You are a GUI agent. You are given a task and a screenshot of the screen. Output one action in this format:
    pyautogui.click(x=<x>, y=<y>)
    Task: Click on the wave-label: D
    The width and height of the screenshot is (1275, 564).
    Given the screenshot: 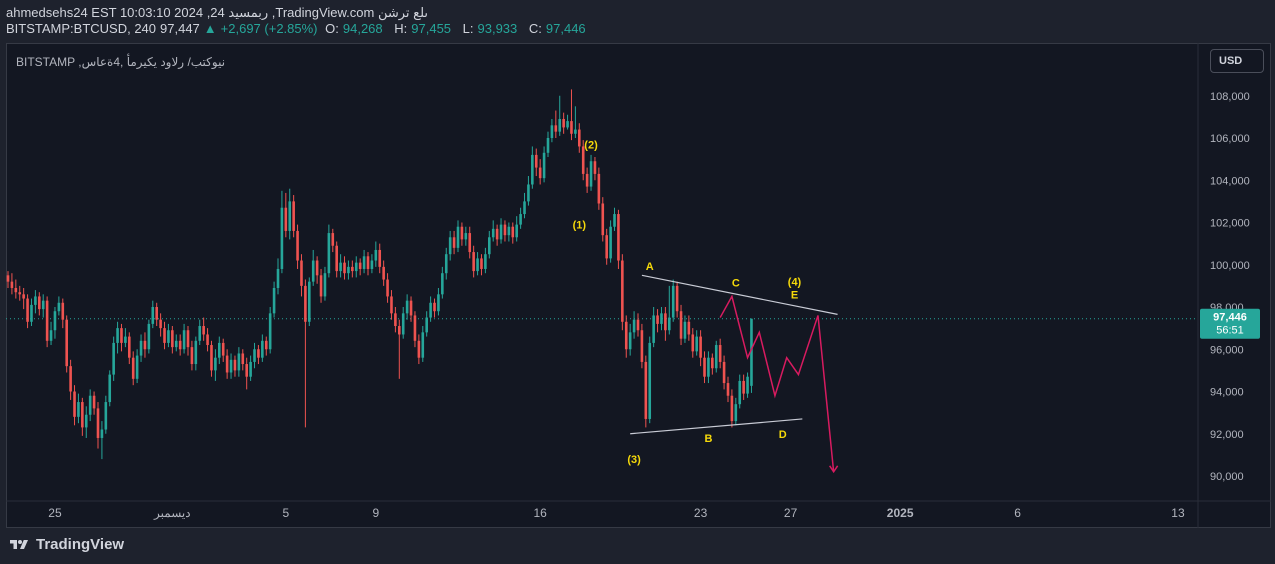 What is the action you would take?
    pyautogui.click(x=783, y=435)
    